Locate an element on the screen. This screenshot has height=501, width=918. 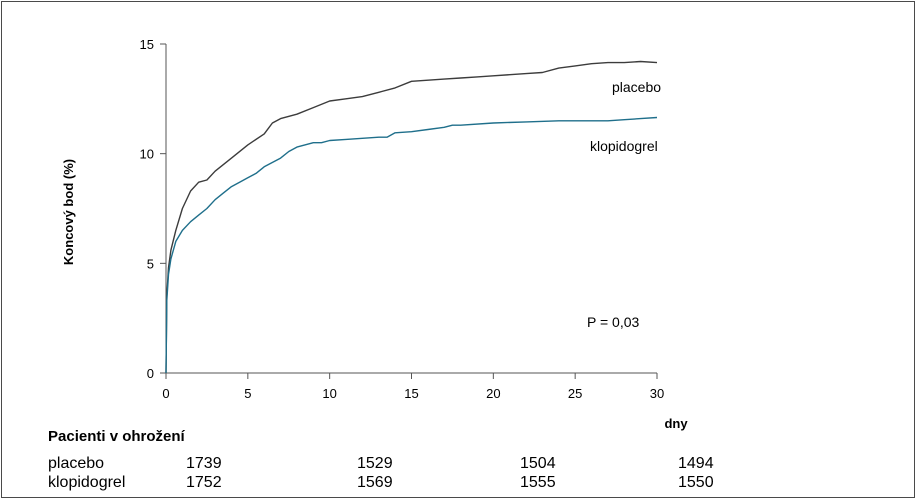
risk-row-label: klopidogrel is located at coordinates (87, 482).